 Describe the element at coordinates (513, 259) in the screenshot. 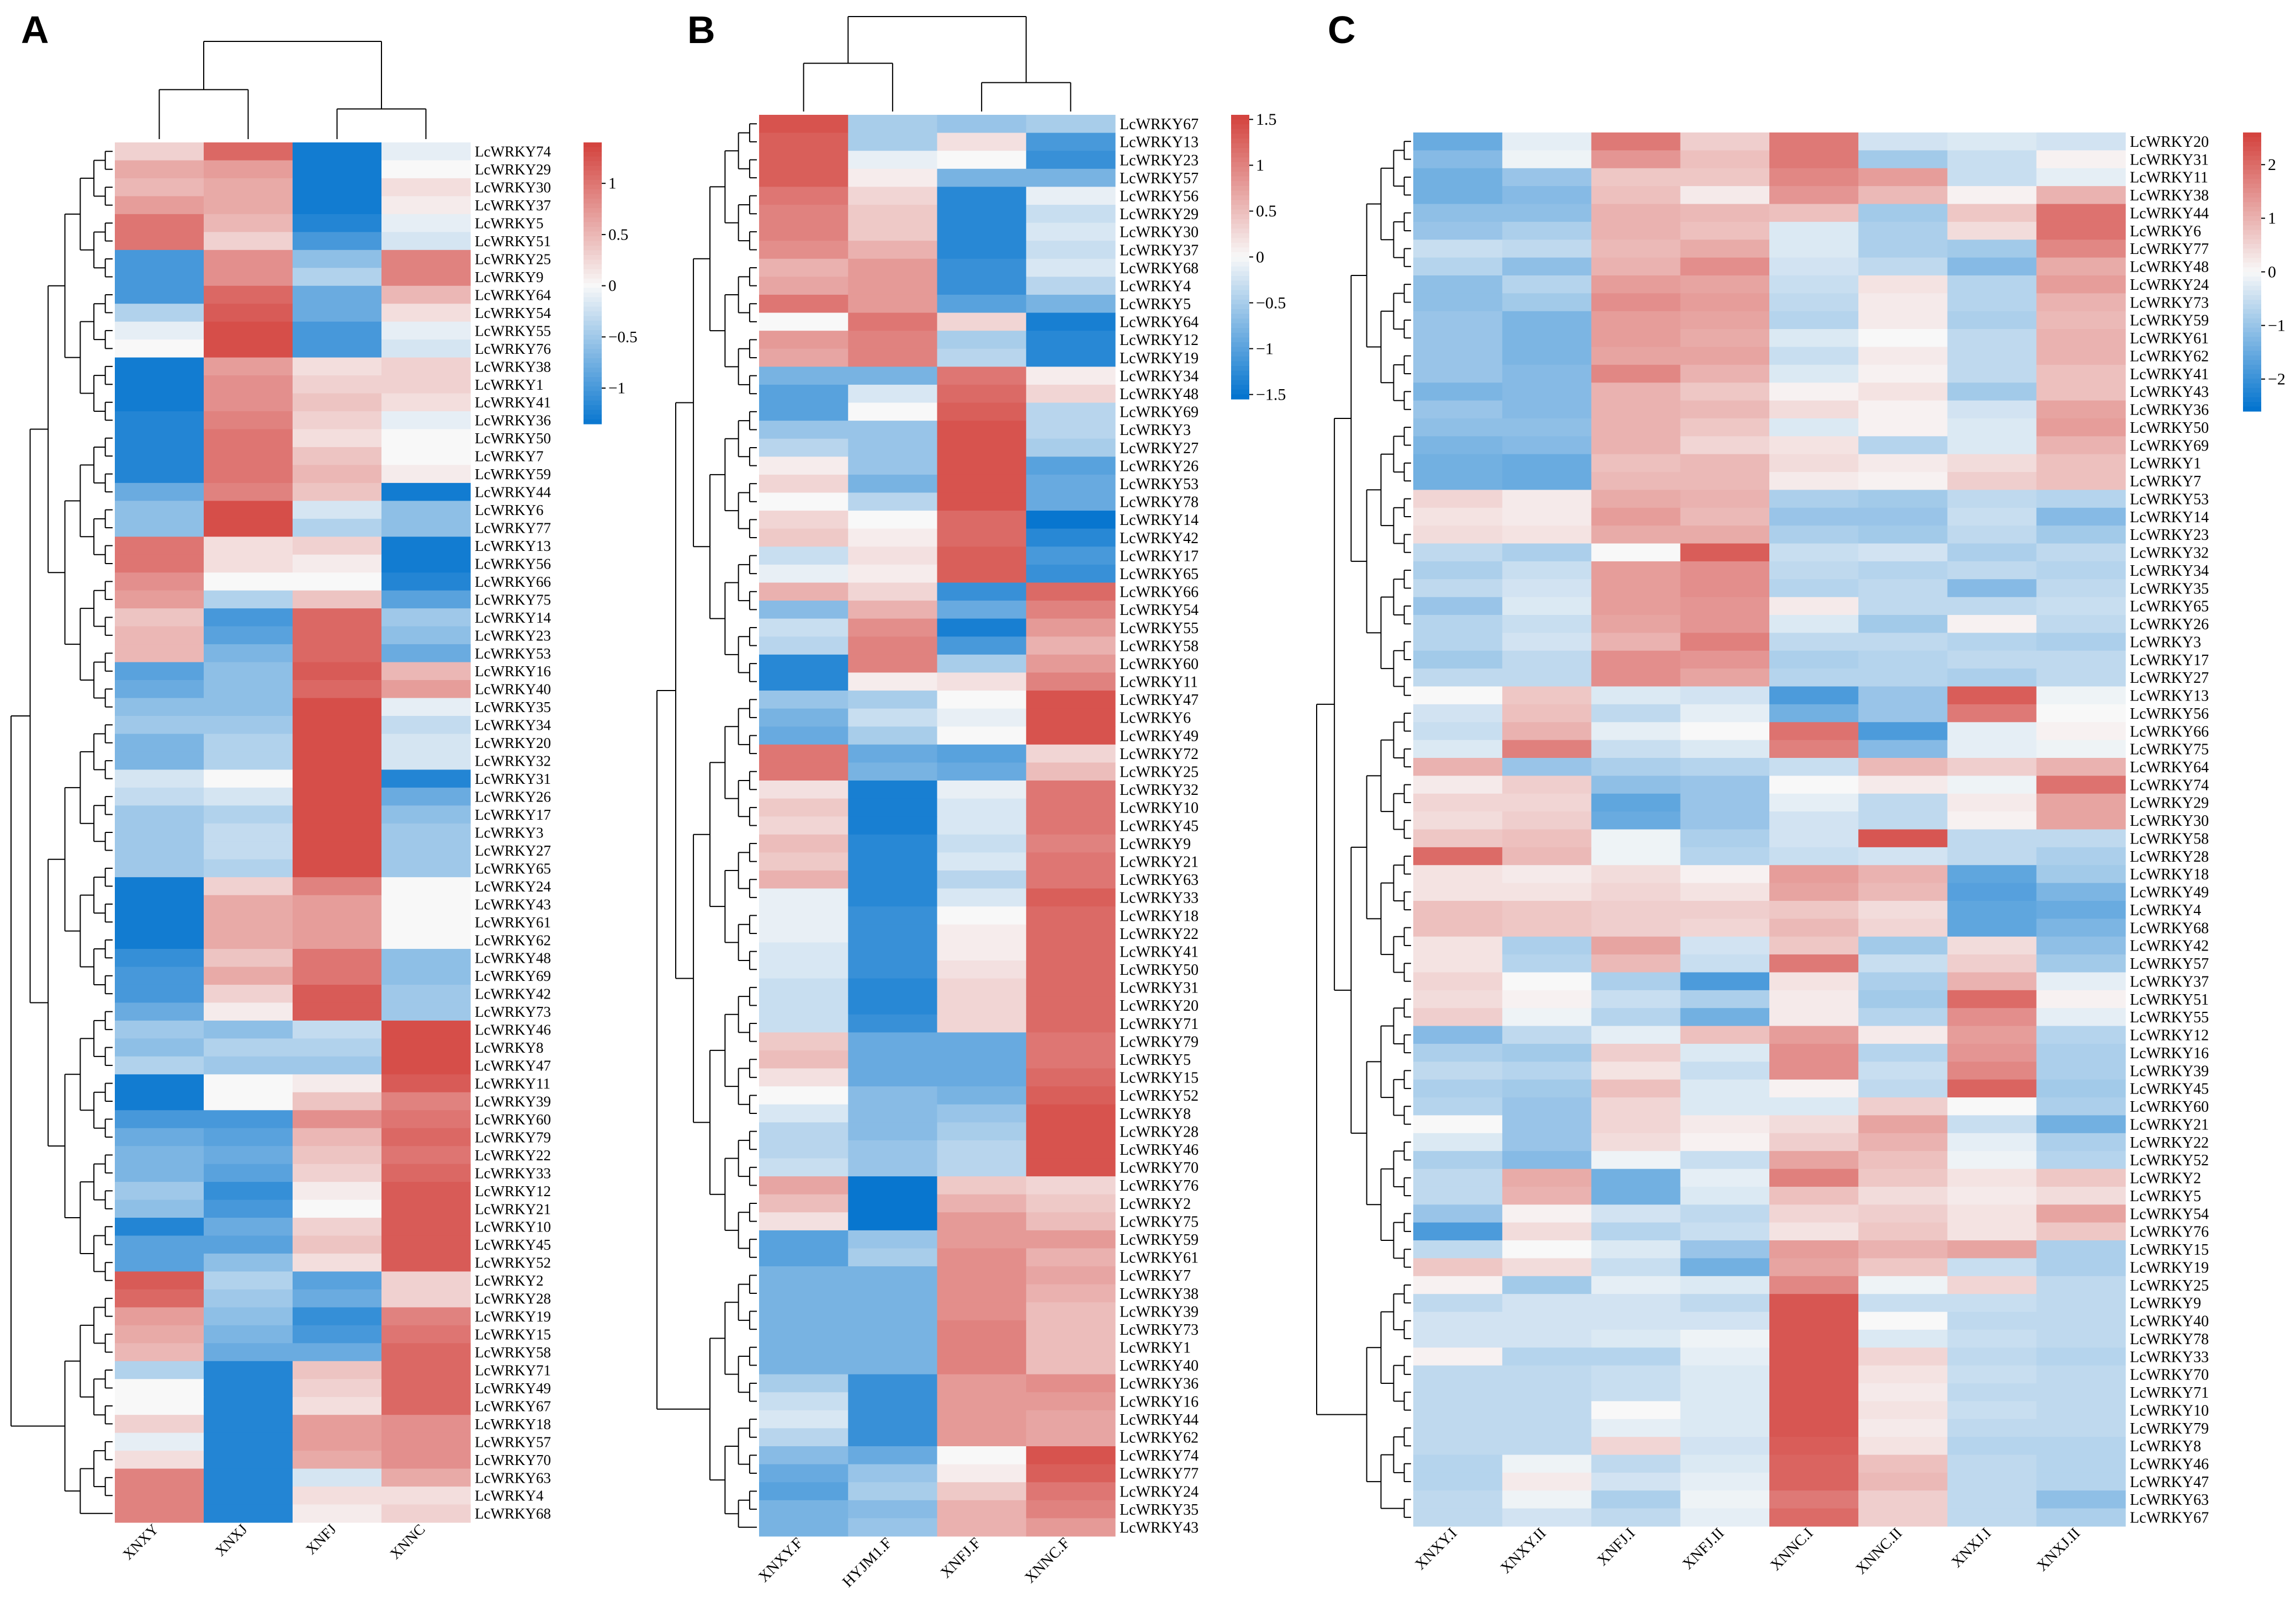

I see `gene-label: LcWRKY25` at that location.